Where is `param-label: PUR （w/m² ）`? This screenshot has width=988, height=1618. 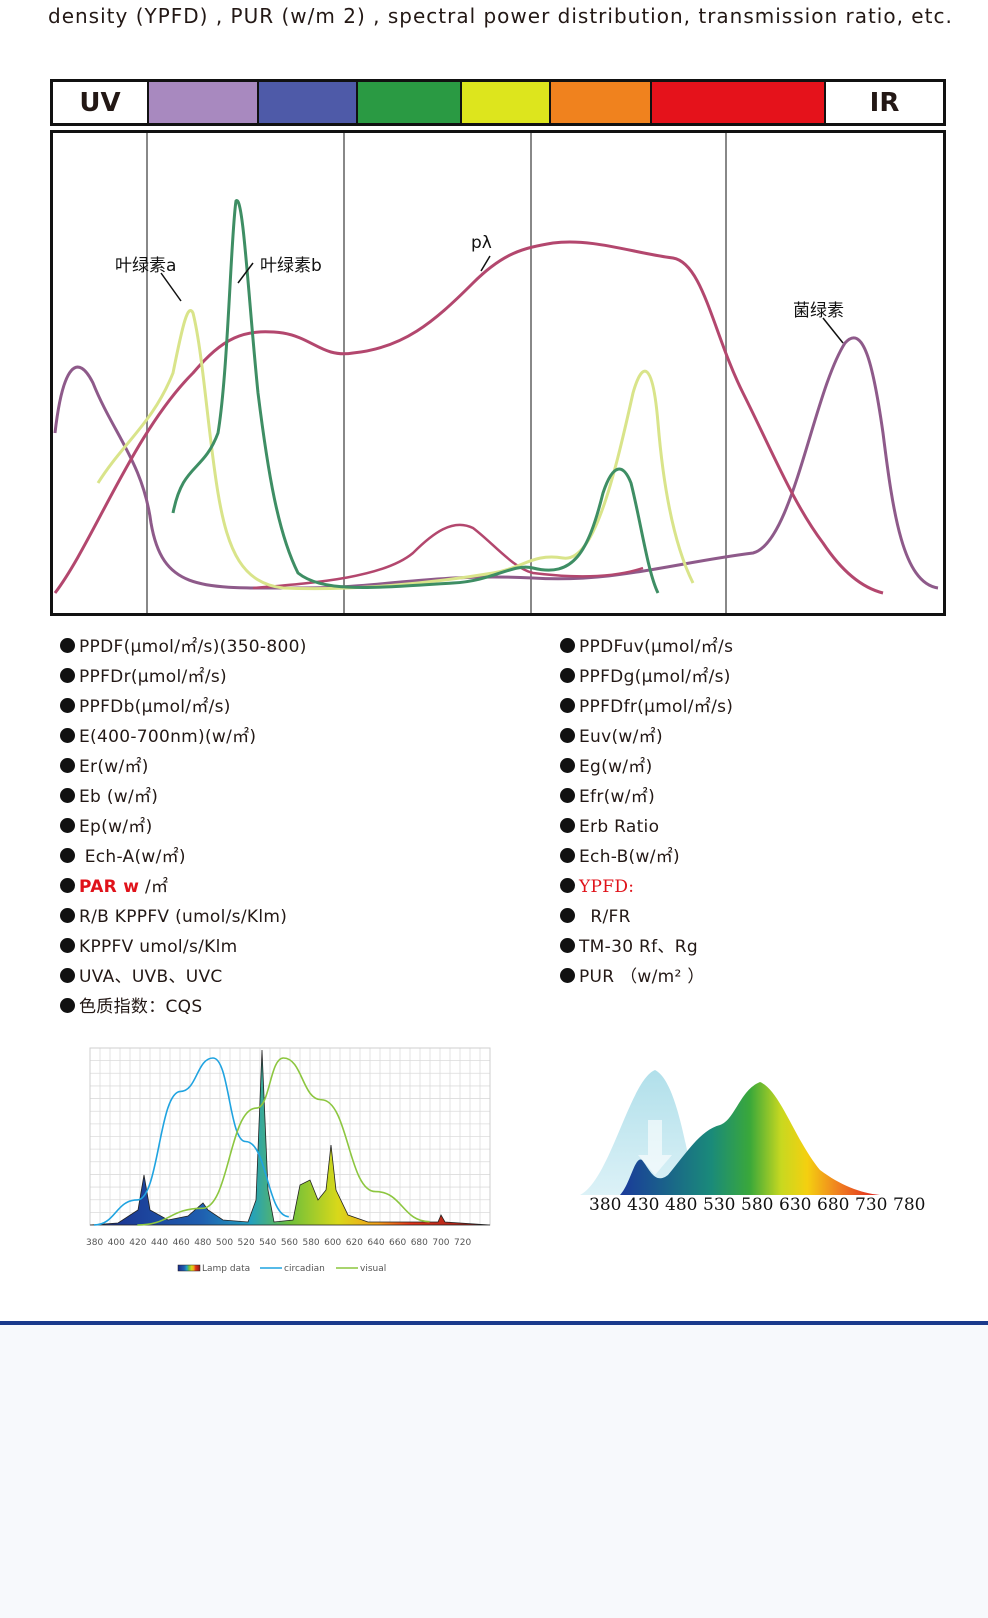 param-label: PUR （w/m² ） is located at coordinates (642, 977).